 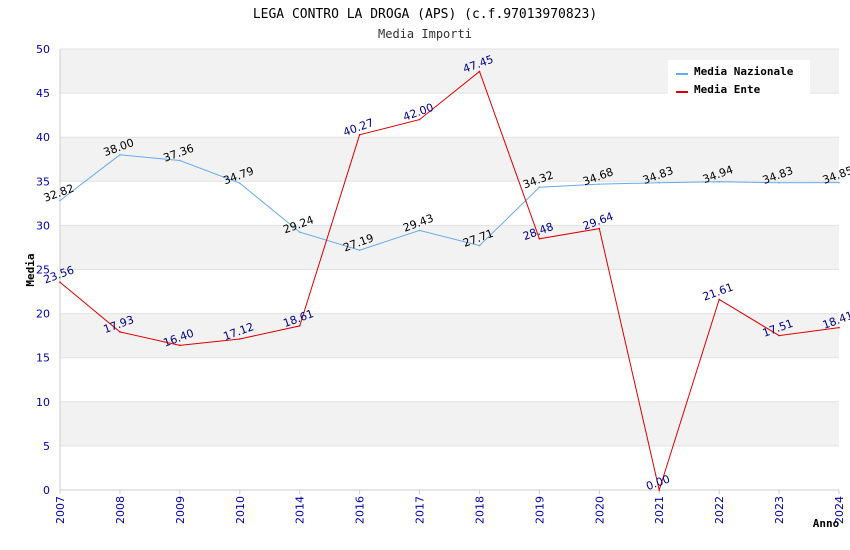 What do you see at coordinates (779, 510) in the screenshot?
I see `x-tick-label: 2023` at bounding box center [779, 510].